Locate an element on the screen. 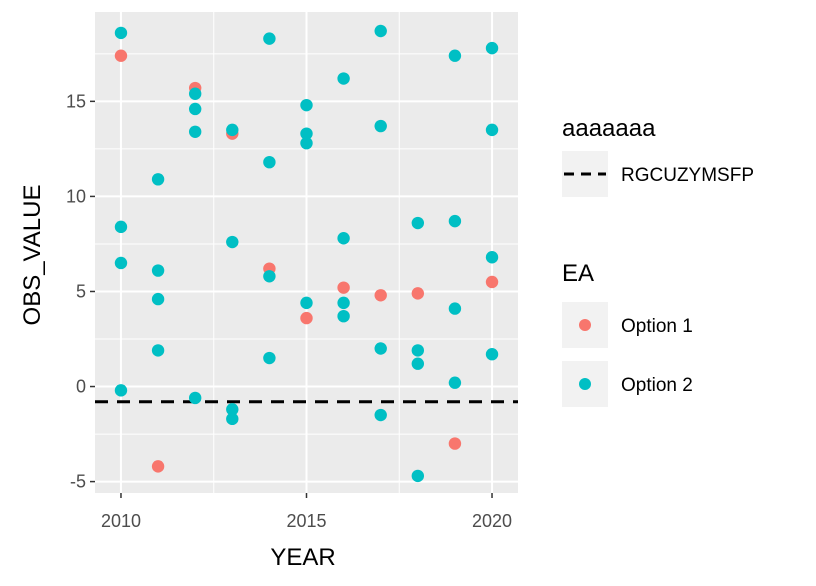 Image resolution: width=816 pixels, height=586 pixels. x-axis-title: YEAR is located at coordinates (302, 557).